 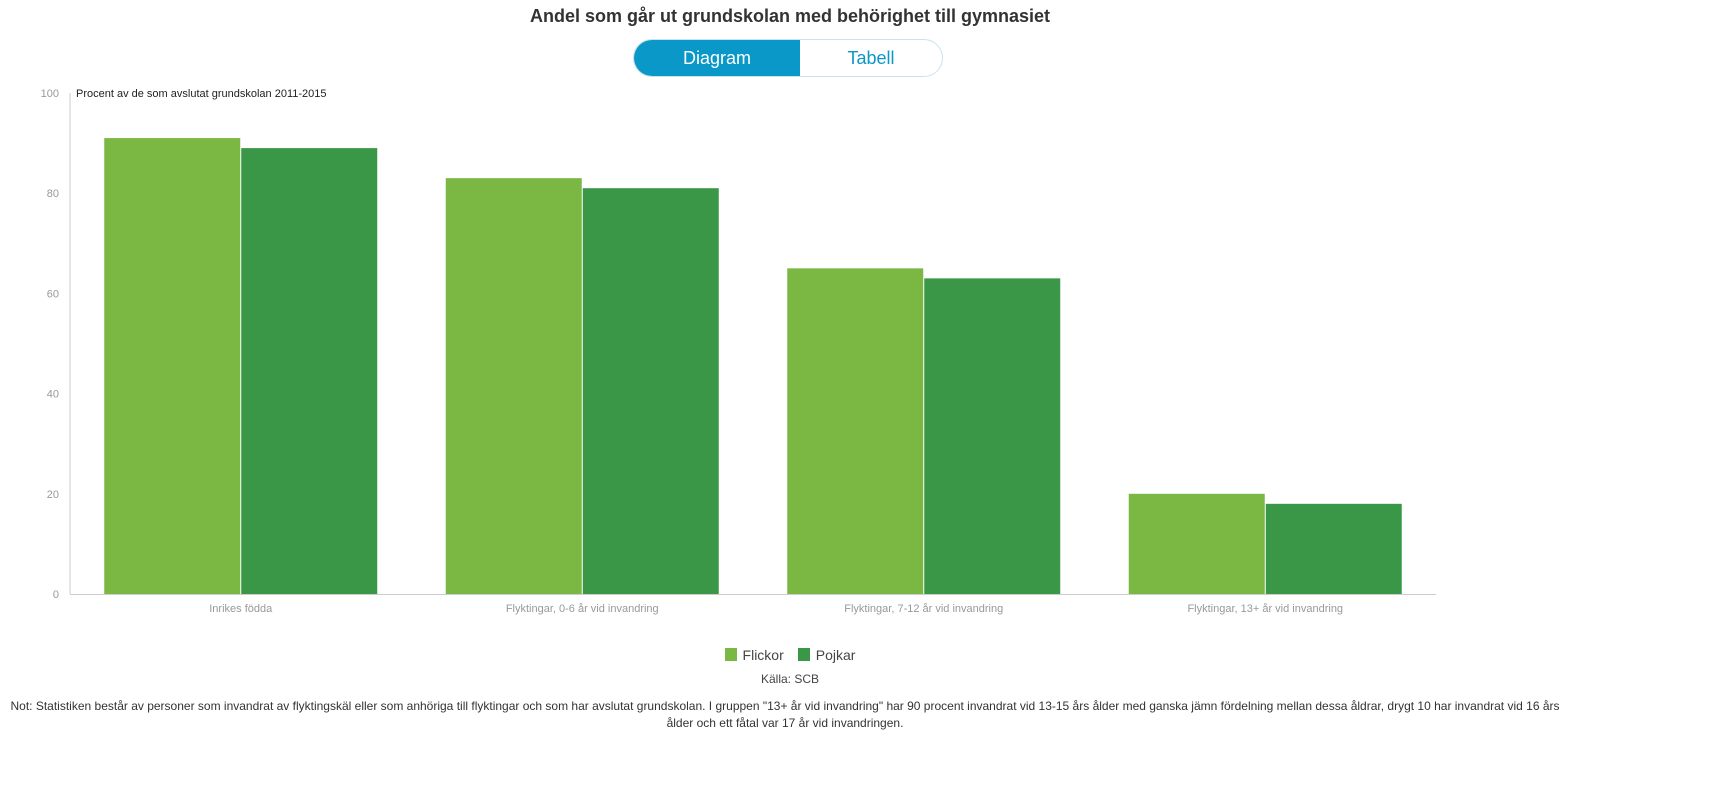 What do you see at coordinates (790, 679) in the screenshot?
I see `source-text: Källa: SCB` at bounding box center [790, 679].